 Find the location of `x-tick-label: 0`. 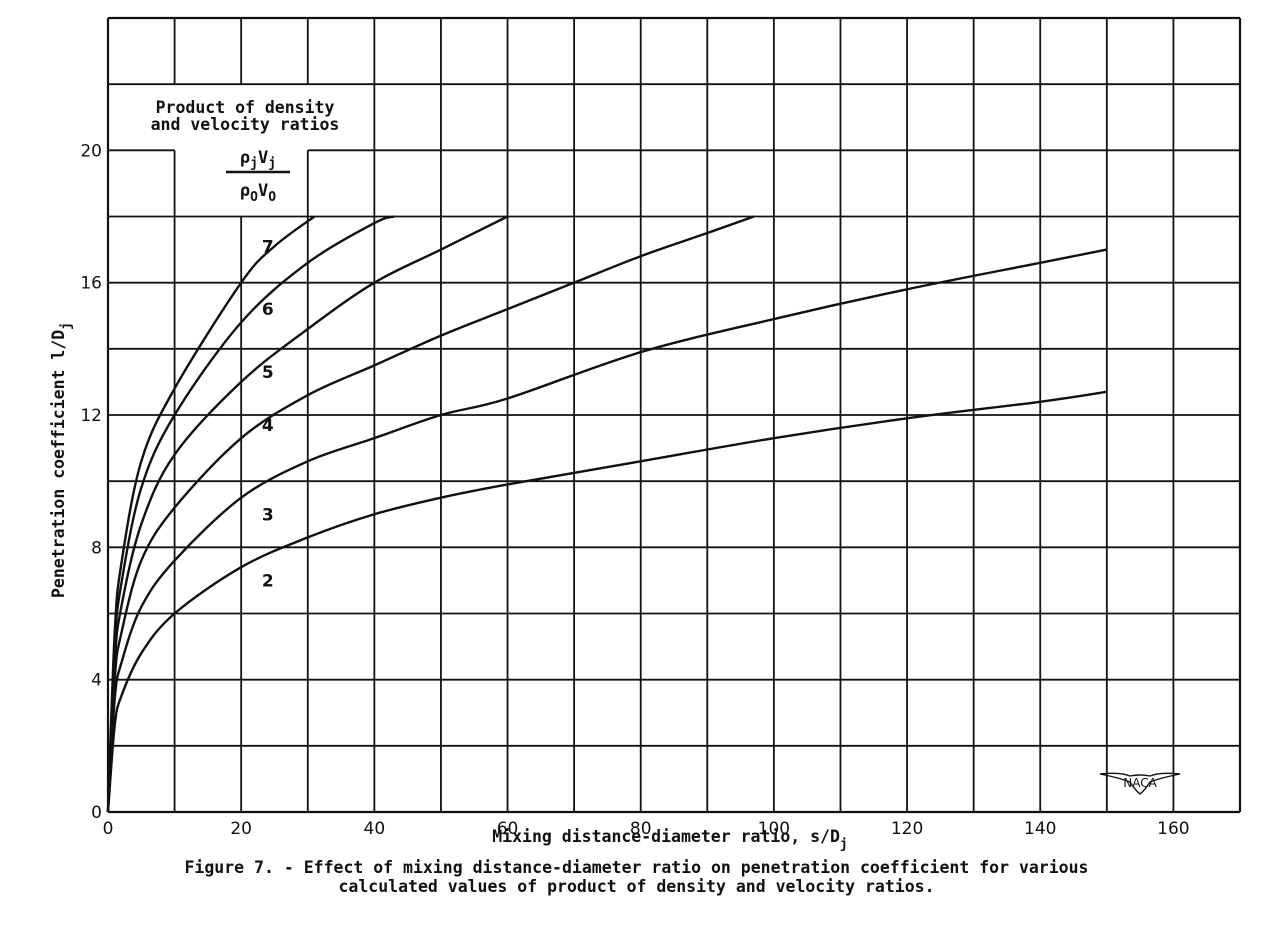

x-tick-label: 0 is located at coordinates (108, 829).